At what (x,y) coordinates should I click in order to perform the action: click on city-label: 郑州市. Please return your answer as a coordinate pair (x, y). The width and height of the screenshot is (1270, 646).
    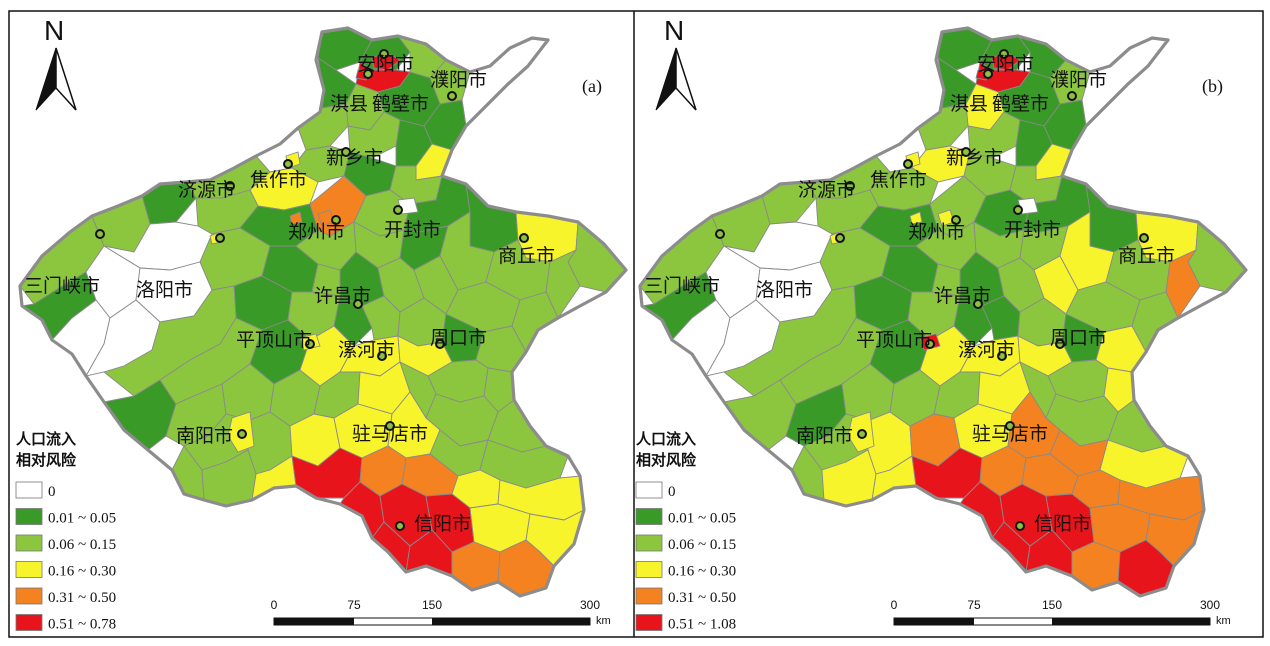
    Looking at the image, I should click on (316, 232).